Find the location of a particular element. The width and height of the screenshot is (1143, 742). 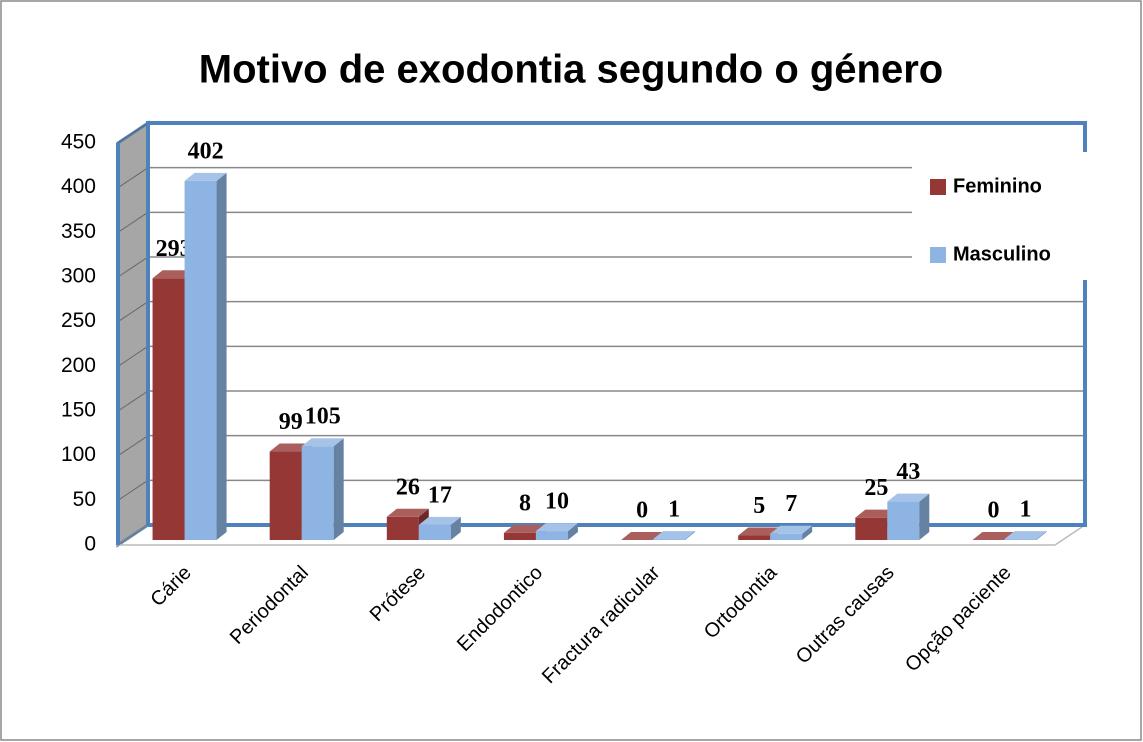

value-label: 8 is located at coordinates (525, 503).